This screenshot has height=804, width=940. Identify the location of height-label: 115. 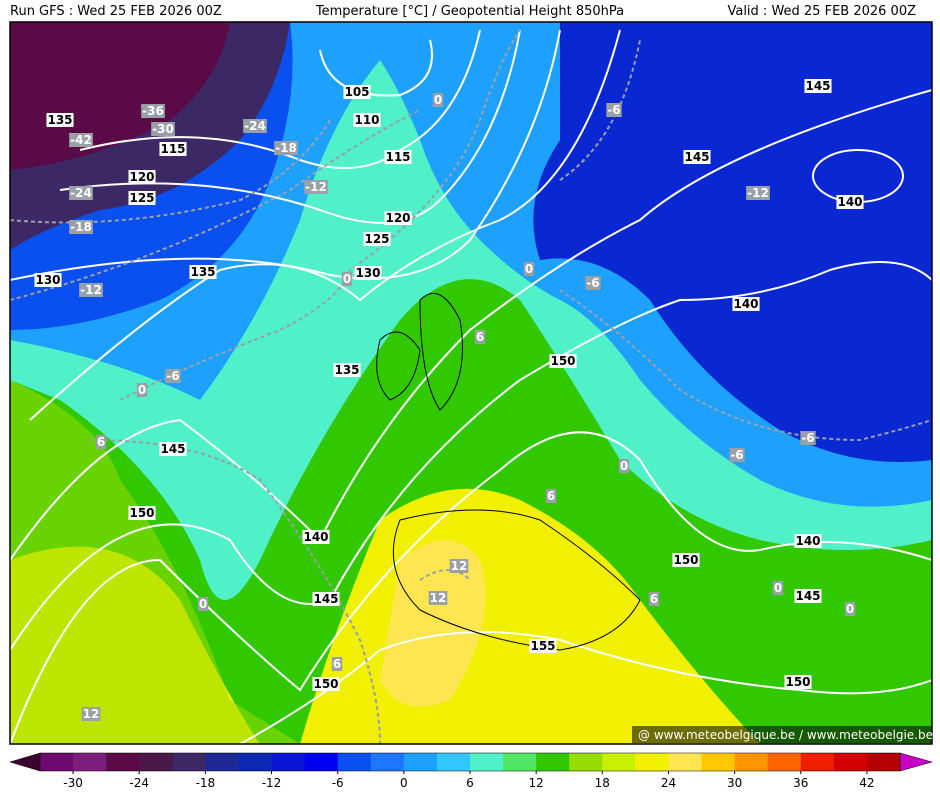
(397, 157).